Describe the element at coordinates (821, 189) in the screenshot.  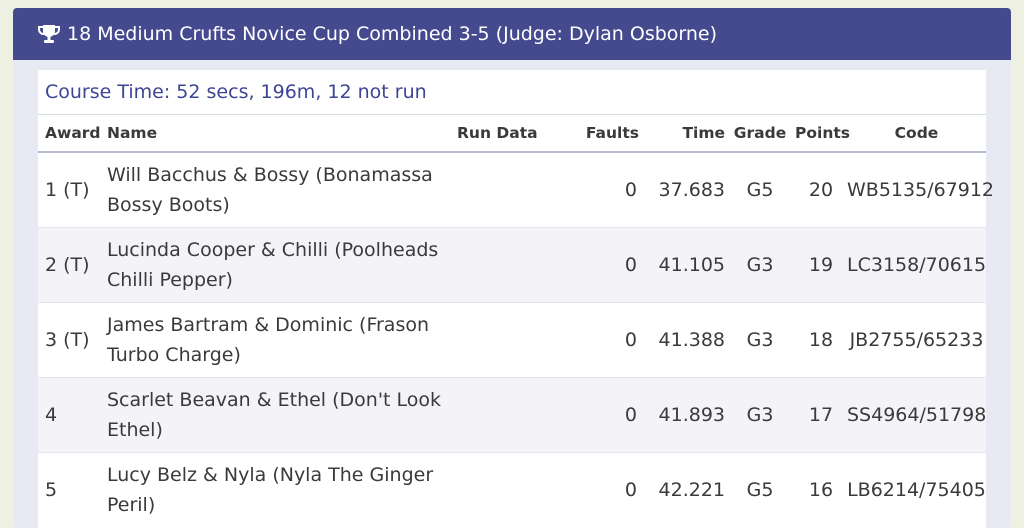
I see `points-cell: 20` at that location.